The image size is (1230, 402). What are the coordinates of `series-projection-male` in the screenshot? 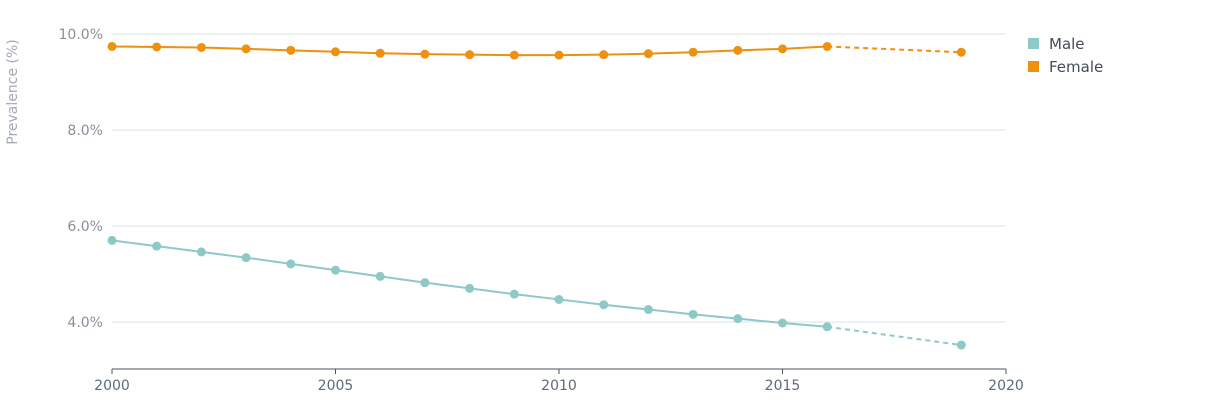 It's located at (894, 336).